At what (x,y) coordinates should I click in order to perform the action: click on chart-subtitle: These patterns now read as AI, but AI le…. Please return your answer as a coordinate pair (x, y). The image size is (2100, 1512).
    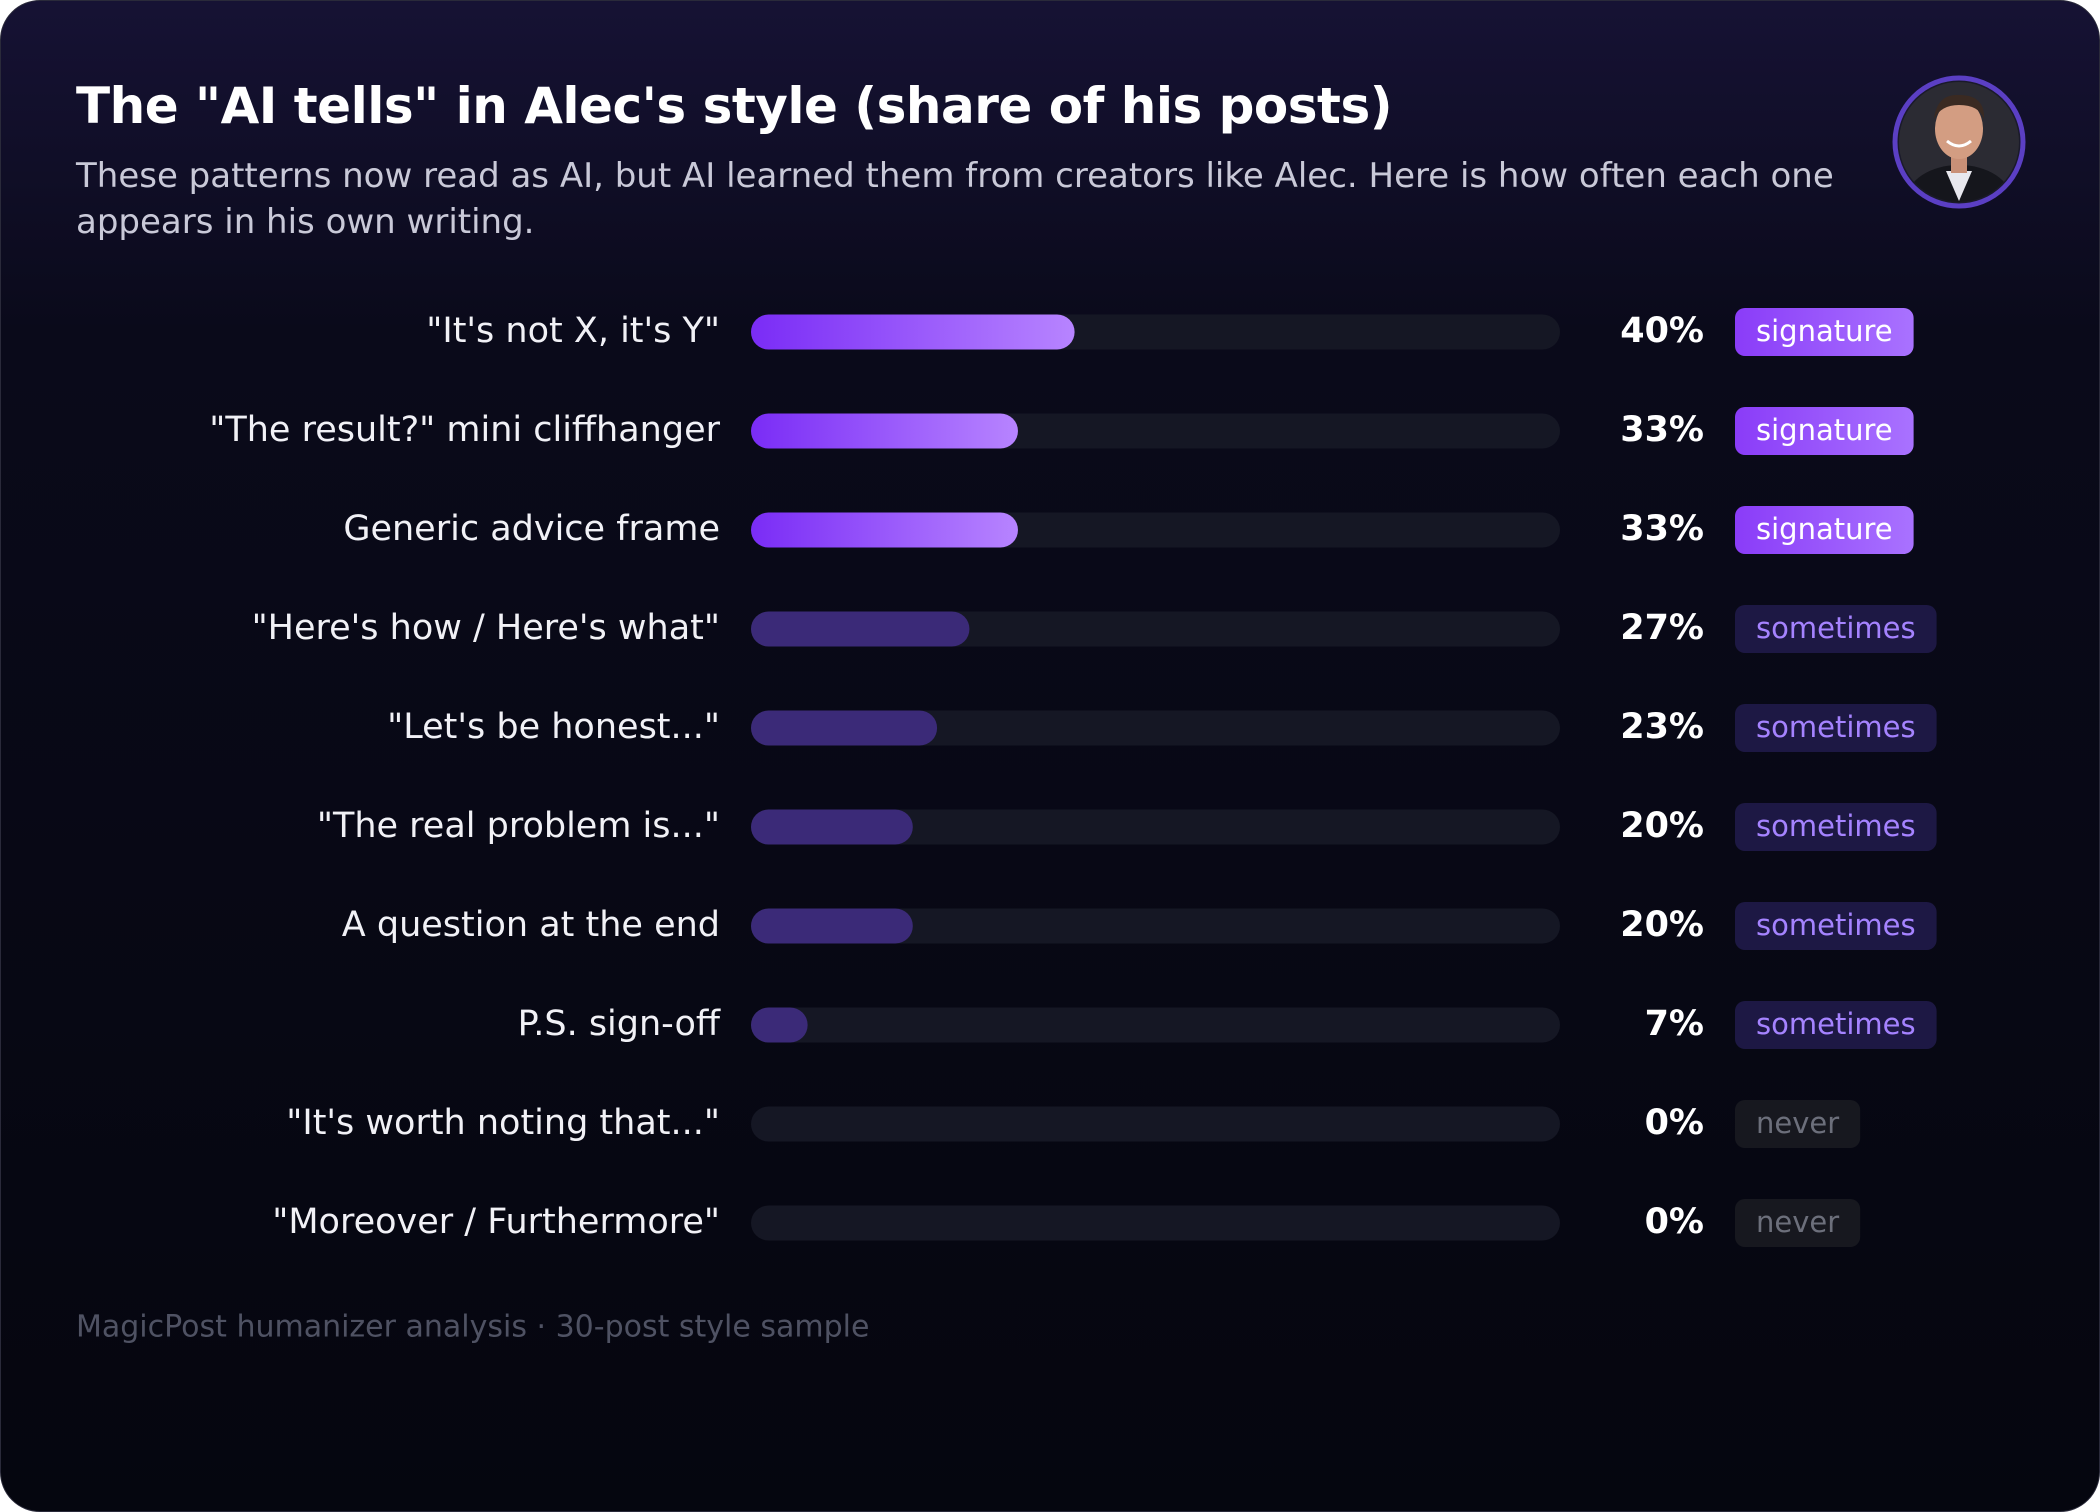
    Looking at the image, I should click on (955, 199).